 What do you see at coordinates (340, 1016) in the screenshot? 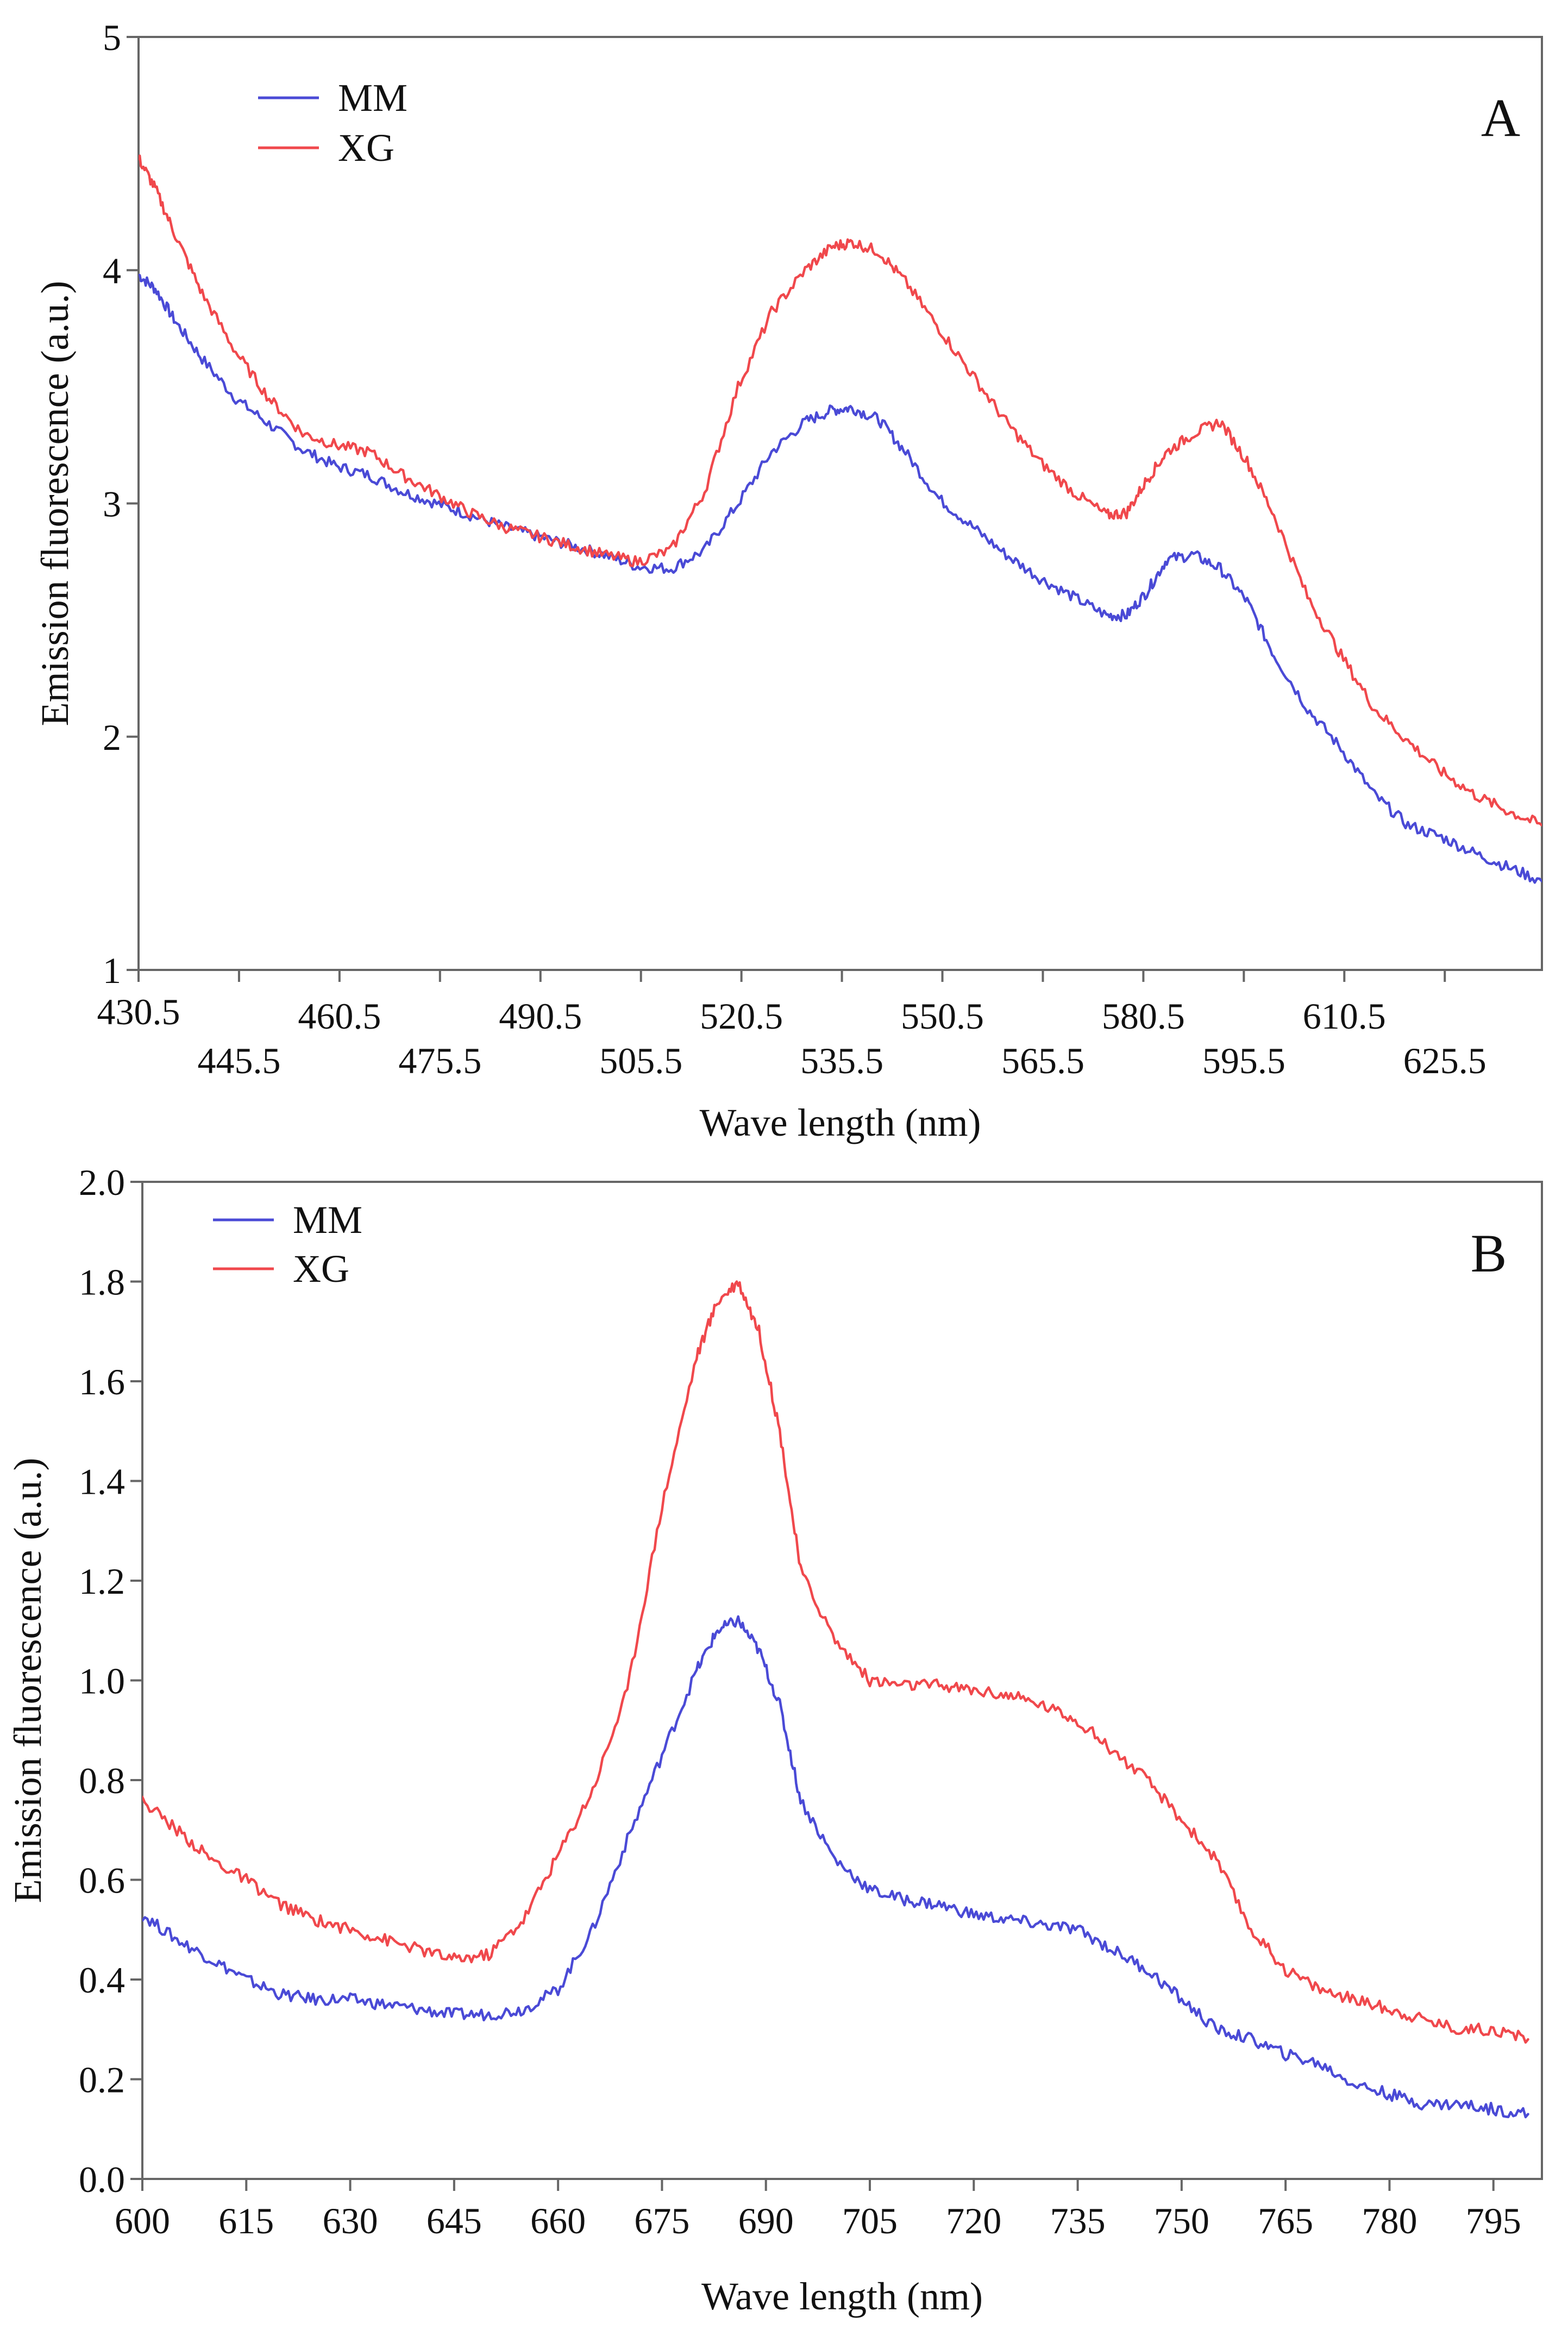
I see `x-tick-label: 460.5` at bounding box center [340, 1016].